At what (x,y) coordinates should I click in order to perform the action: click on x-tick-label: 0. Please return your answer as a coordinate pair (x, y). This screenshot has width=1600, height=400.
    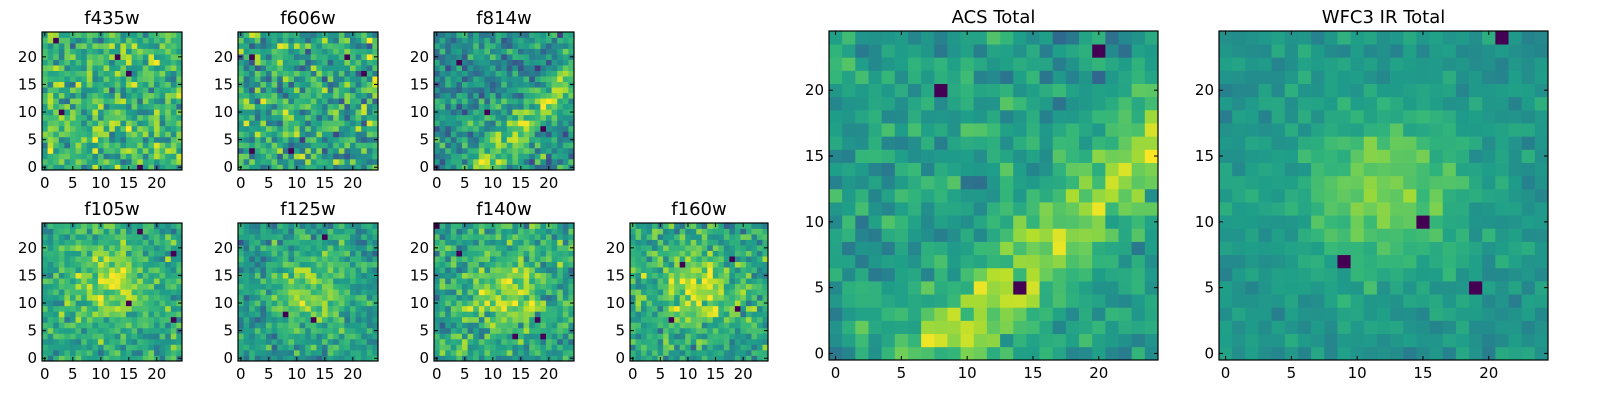
    Looking at the image, I should click on (437, 183).